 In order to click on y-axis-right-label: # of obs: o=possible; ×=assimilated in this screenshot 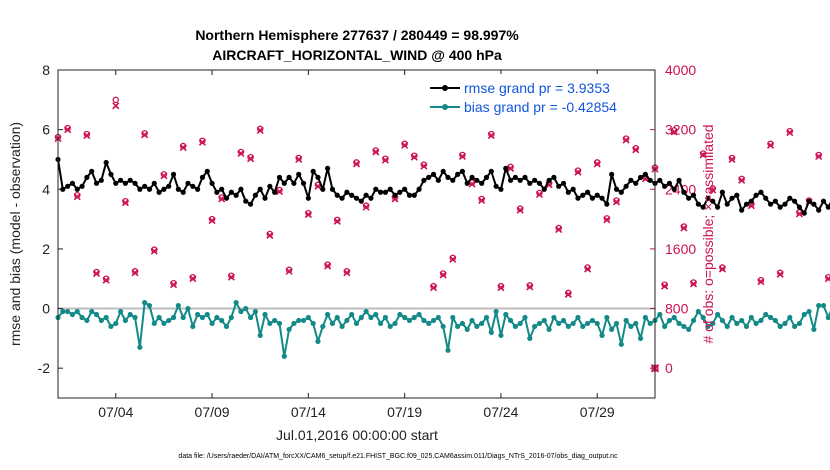, I will do `click(708, 233)`.